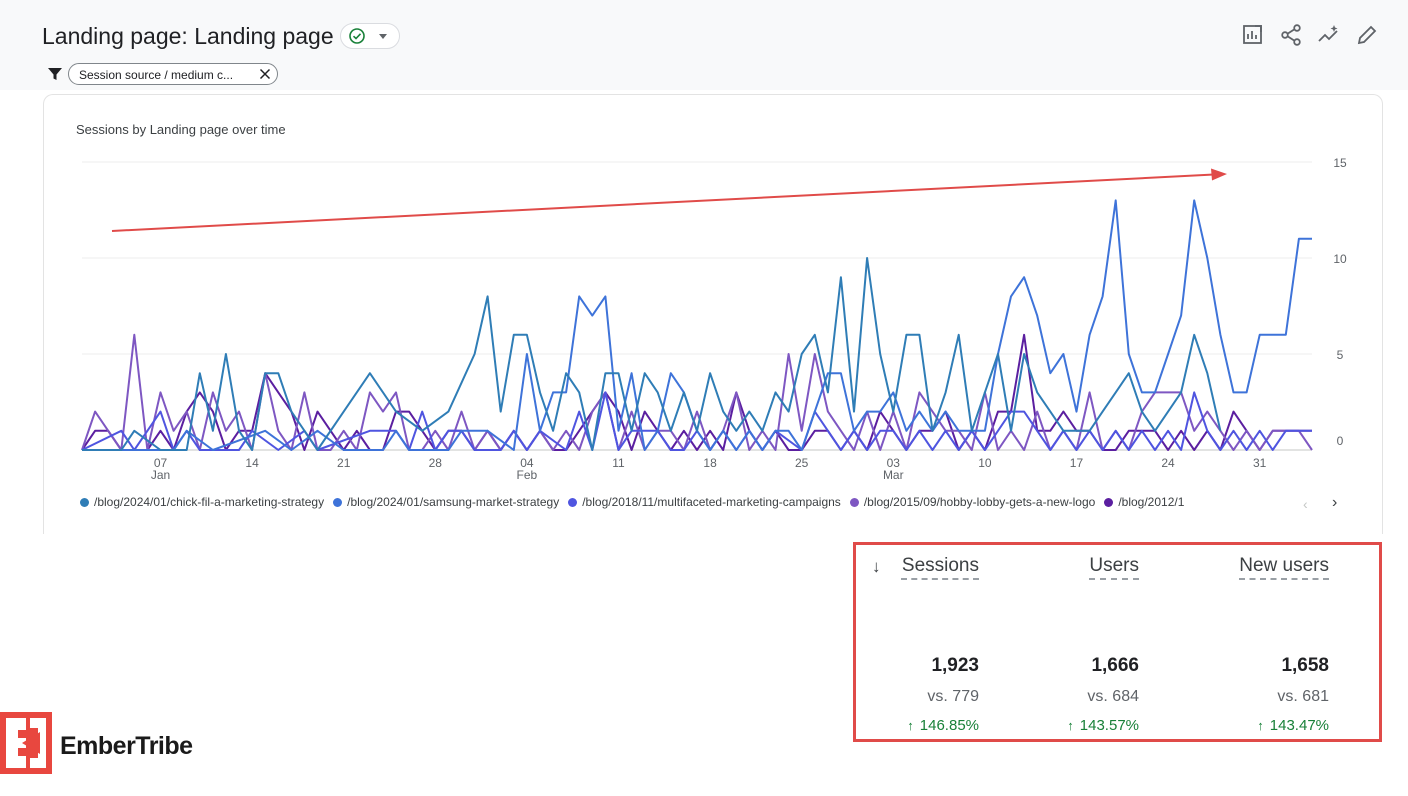  Describe the element at coordinates (1303, 697) in the screenshot. I see `metric-comparison: vs. 681` at that location.